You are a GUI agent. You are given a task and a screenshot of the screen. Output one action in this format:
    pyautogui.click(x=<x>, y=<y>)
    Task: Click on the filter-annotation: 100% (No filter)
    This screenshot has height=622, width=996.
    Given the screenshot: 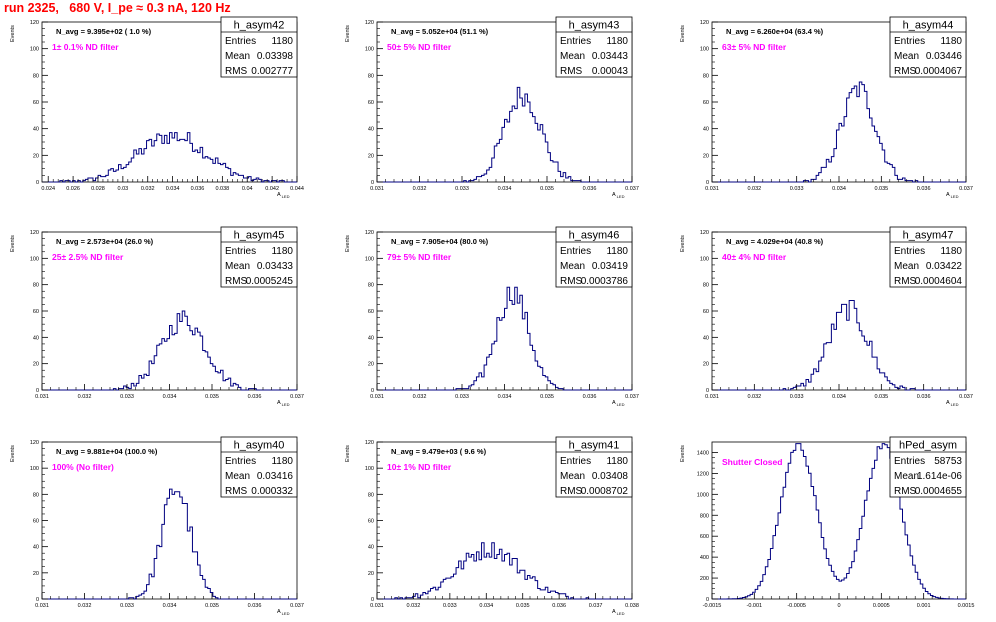 What is the action you would take?
    pyautogui.click(x=83, y=467)
    